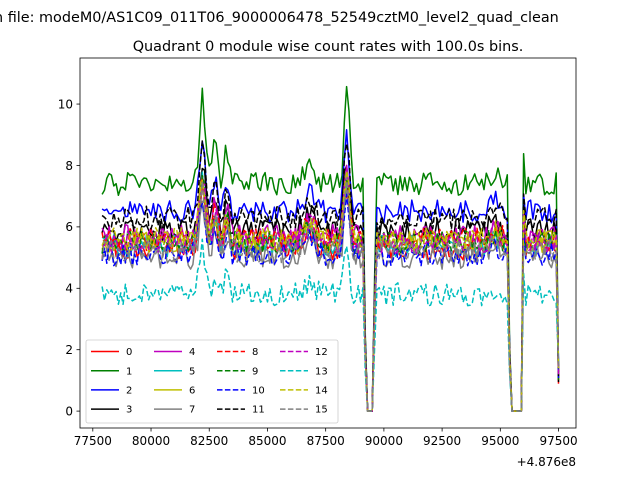 The image size is (640, 480). I want to click on legend-label-5: 5, so click(192, 371).